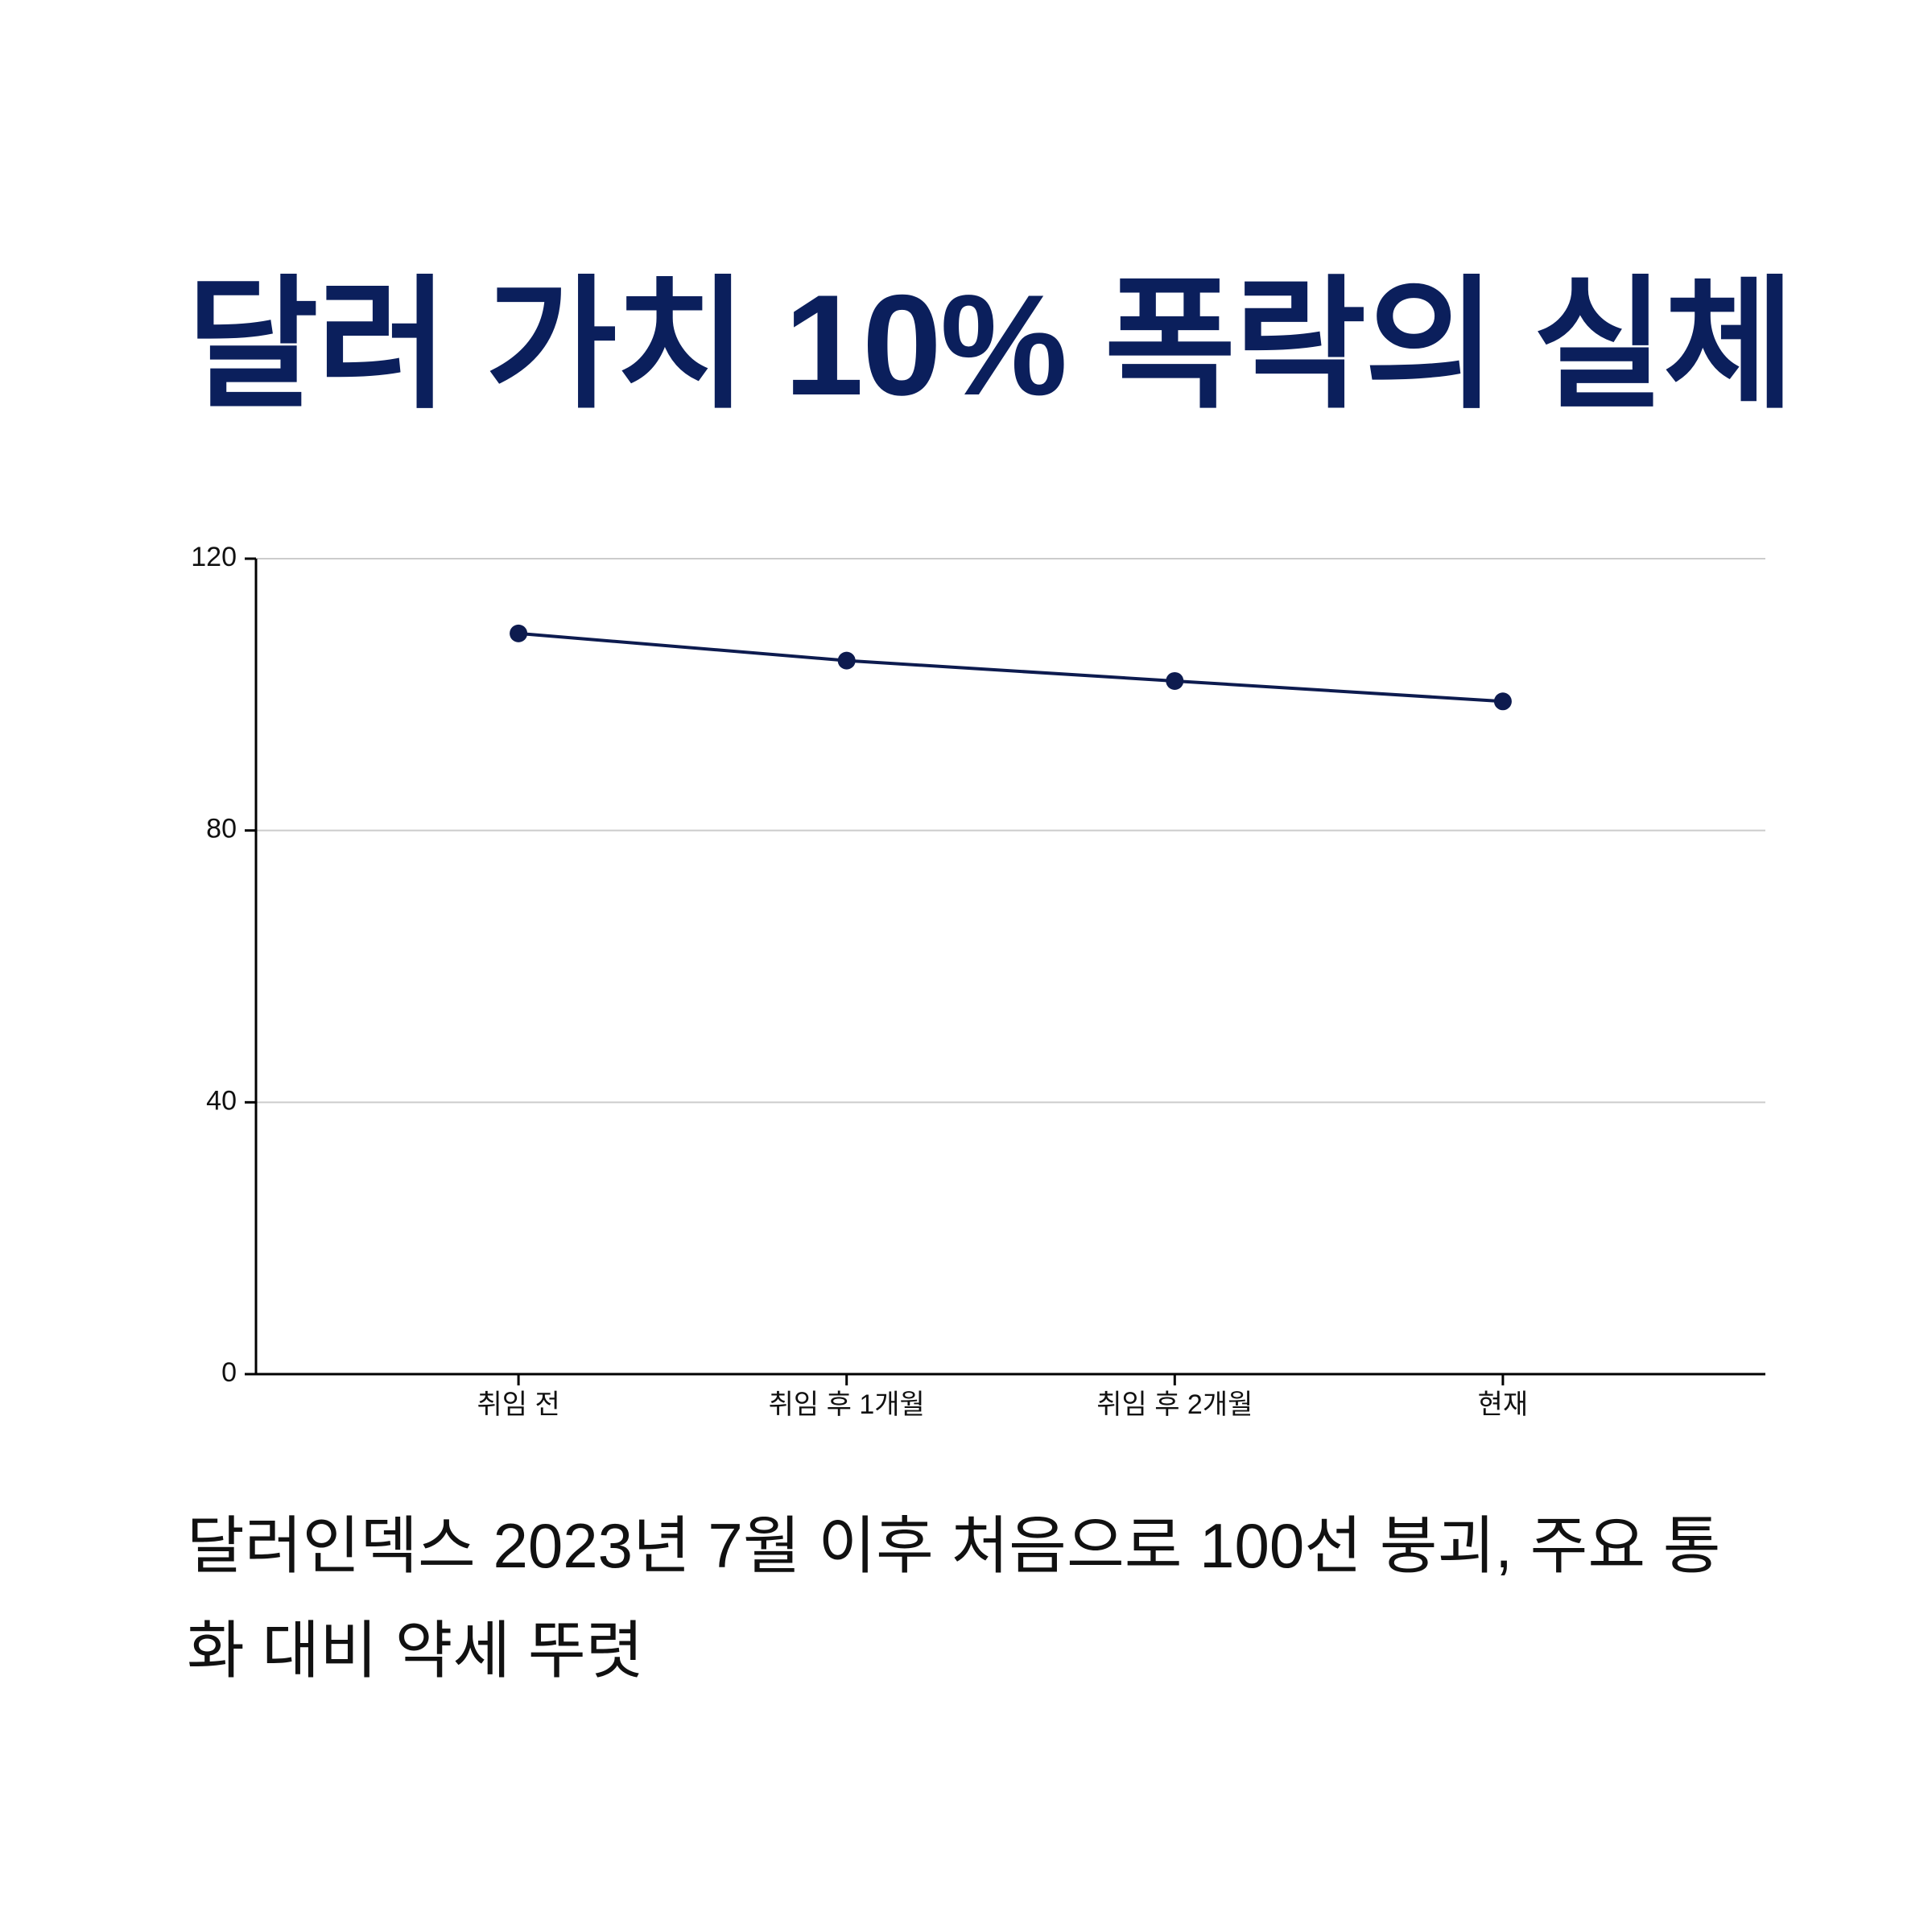 This screenshot has width=1932, height=1932. I want to click on y-tick-label: 80, so click(221, 829).